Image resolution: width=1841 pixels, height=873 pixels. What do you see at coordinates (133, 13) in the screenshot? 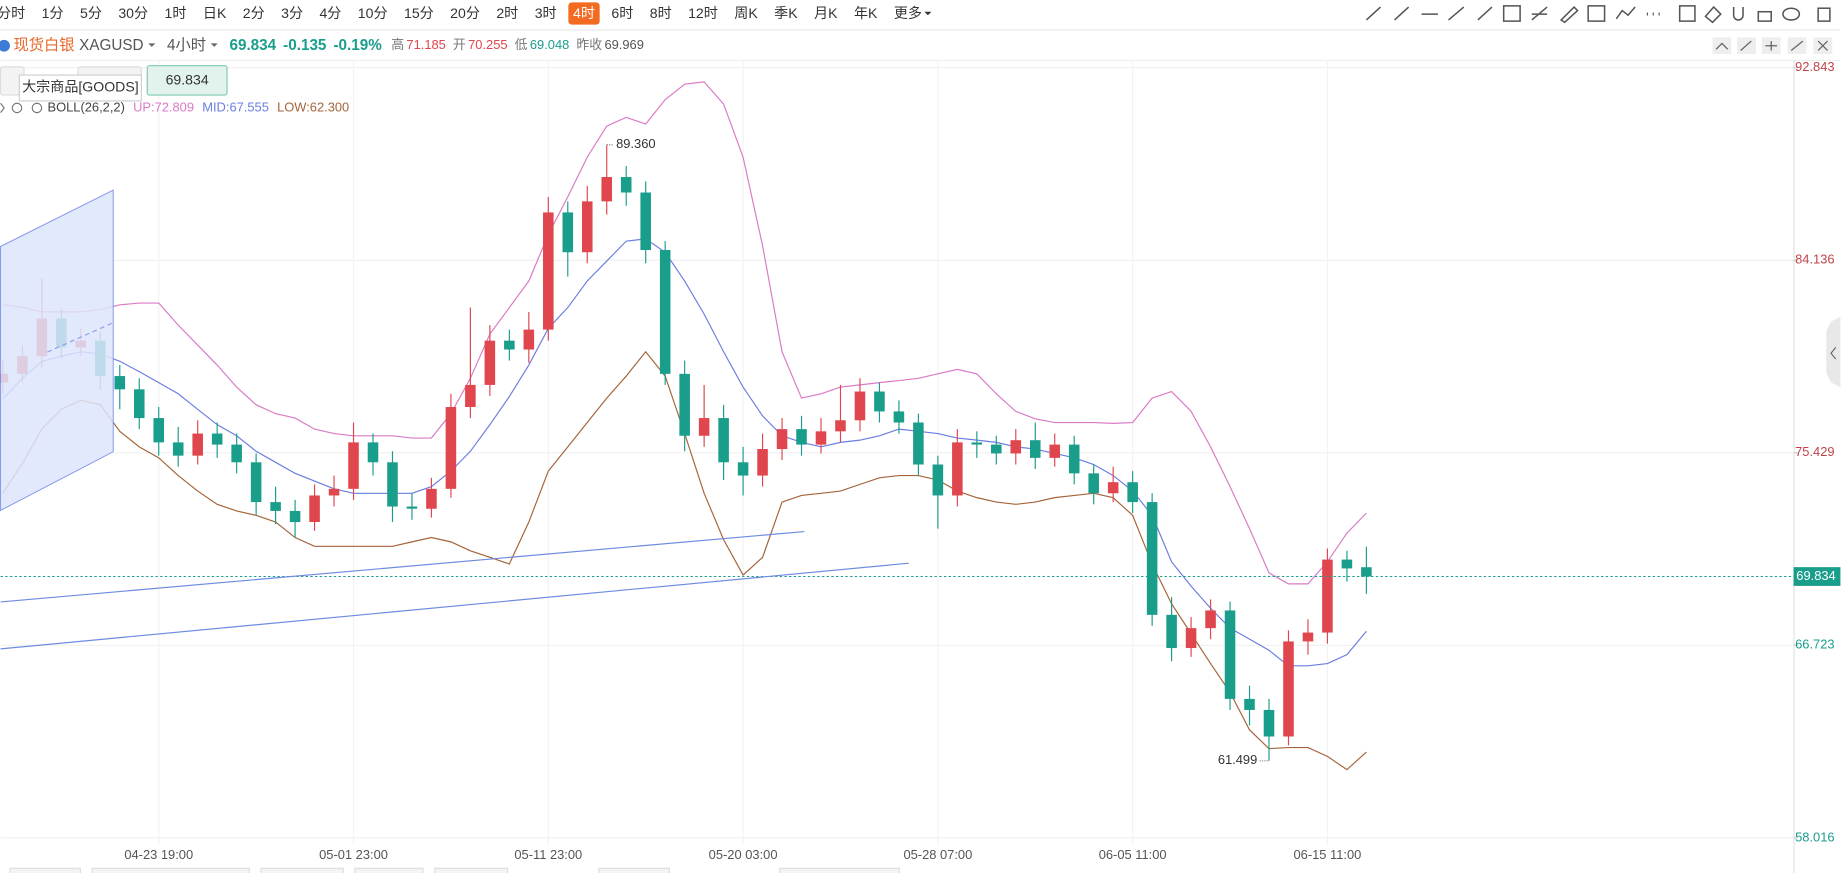
I see `timeframe-tab: 30分` at bounding box center [133, 13].